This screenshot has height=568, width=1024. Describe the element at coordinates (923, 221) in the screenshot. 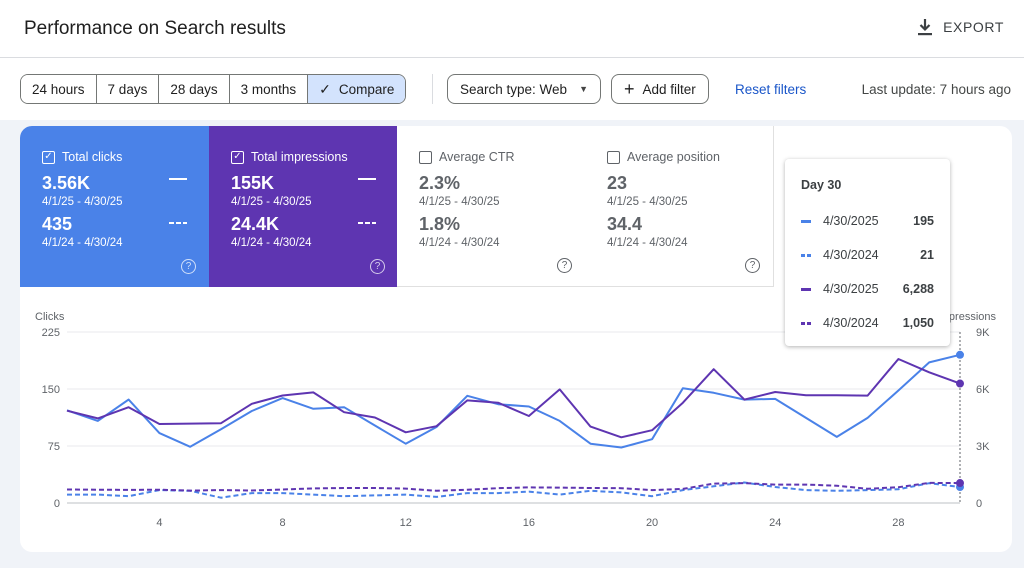

I see `tooltip-value: 195` at that location.